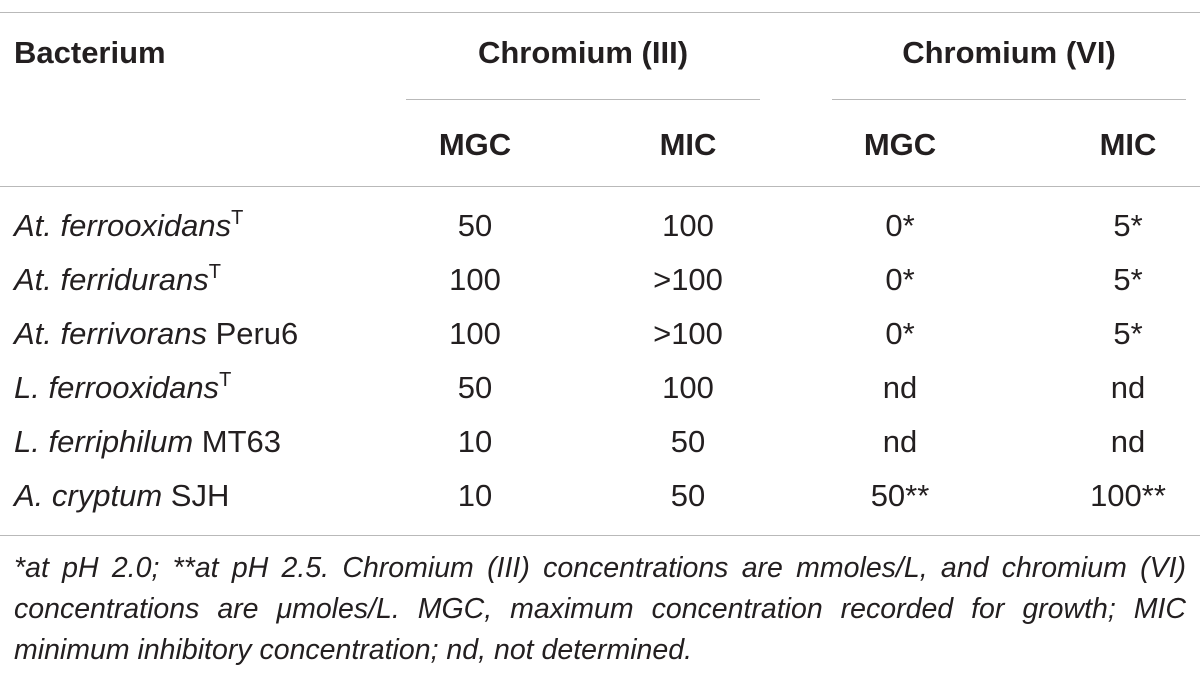 The width and height of the screenshot is (1200, 684). I want to click on bacterium-name: L. ferriphilum MT63, so click(147, 442).